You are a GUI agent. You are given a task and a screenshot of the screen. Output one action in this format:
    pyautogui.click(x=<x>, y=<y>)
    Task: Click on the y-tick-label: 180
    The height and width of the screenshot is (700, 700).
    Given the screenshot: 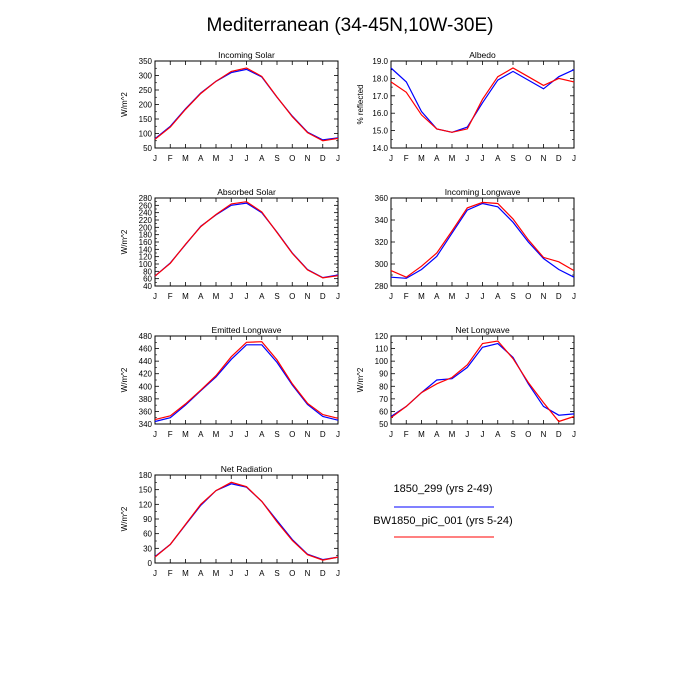 What is the action you would take?
    pyautogui.click(x=146, y=475)
    